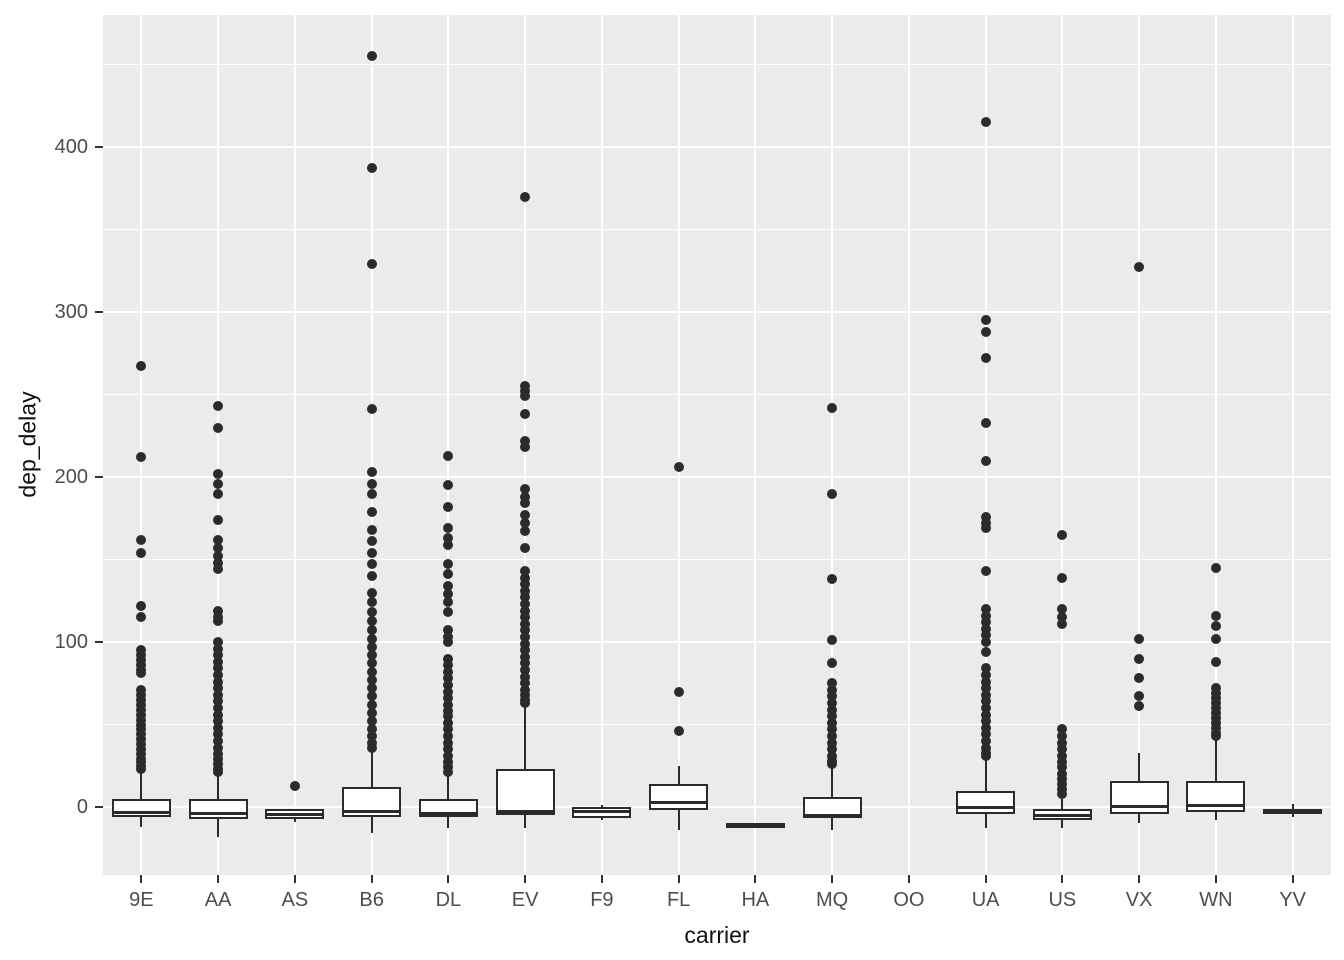 The height and width of the screenshot is (960, 1344). Describe the element at coordinates (71, 477) in the screenshot. I see `y-tick-label: 200` at that location.